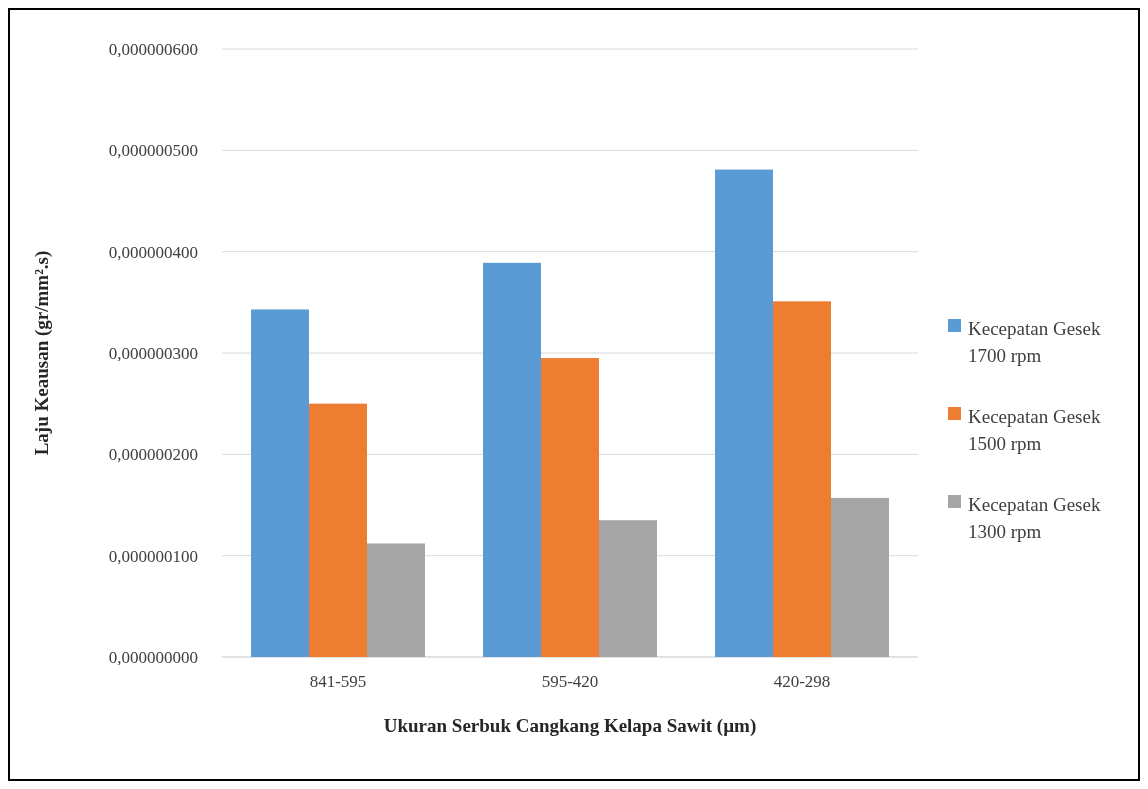  I want to click on y-axis-title: Laju Keausan (gr/mm².s), so click(42, 353).